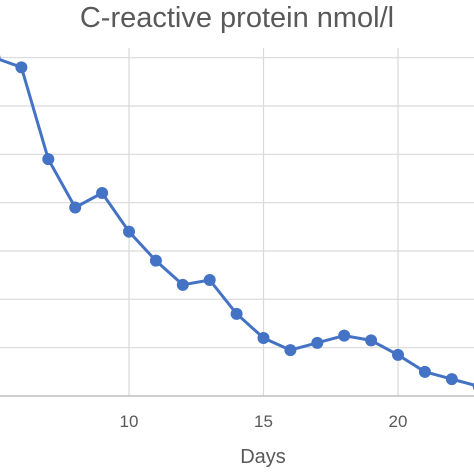 The height and width of the screenshot is (474, 474). What do you see at coordinates (263, 457) in the screenshot?
I see `x-axis-label: Days` at bounding box center [263, 457].